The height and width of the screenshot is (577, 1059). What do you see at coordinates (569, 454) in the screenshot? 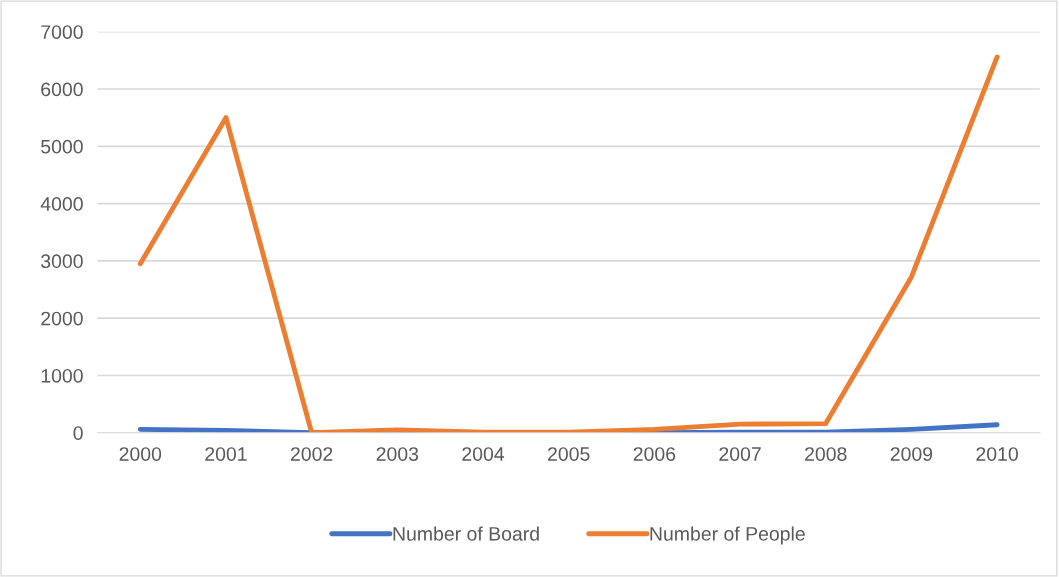
I see `x-tick-label: 2005` at bounding box center [569, 454].